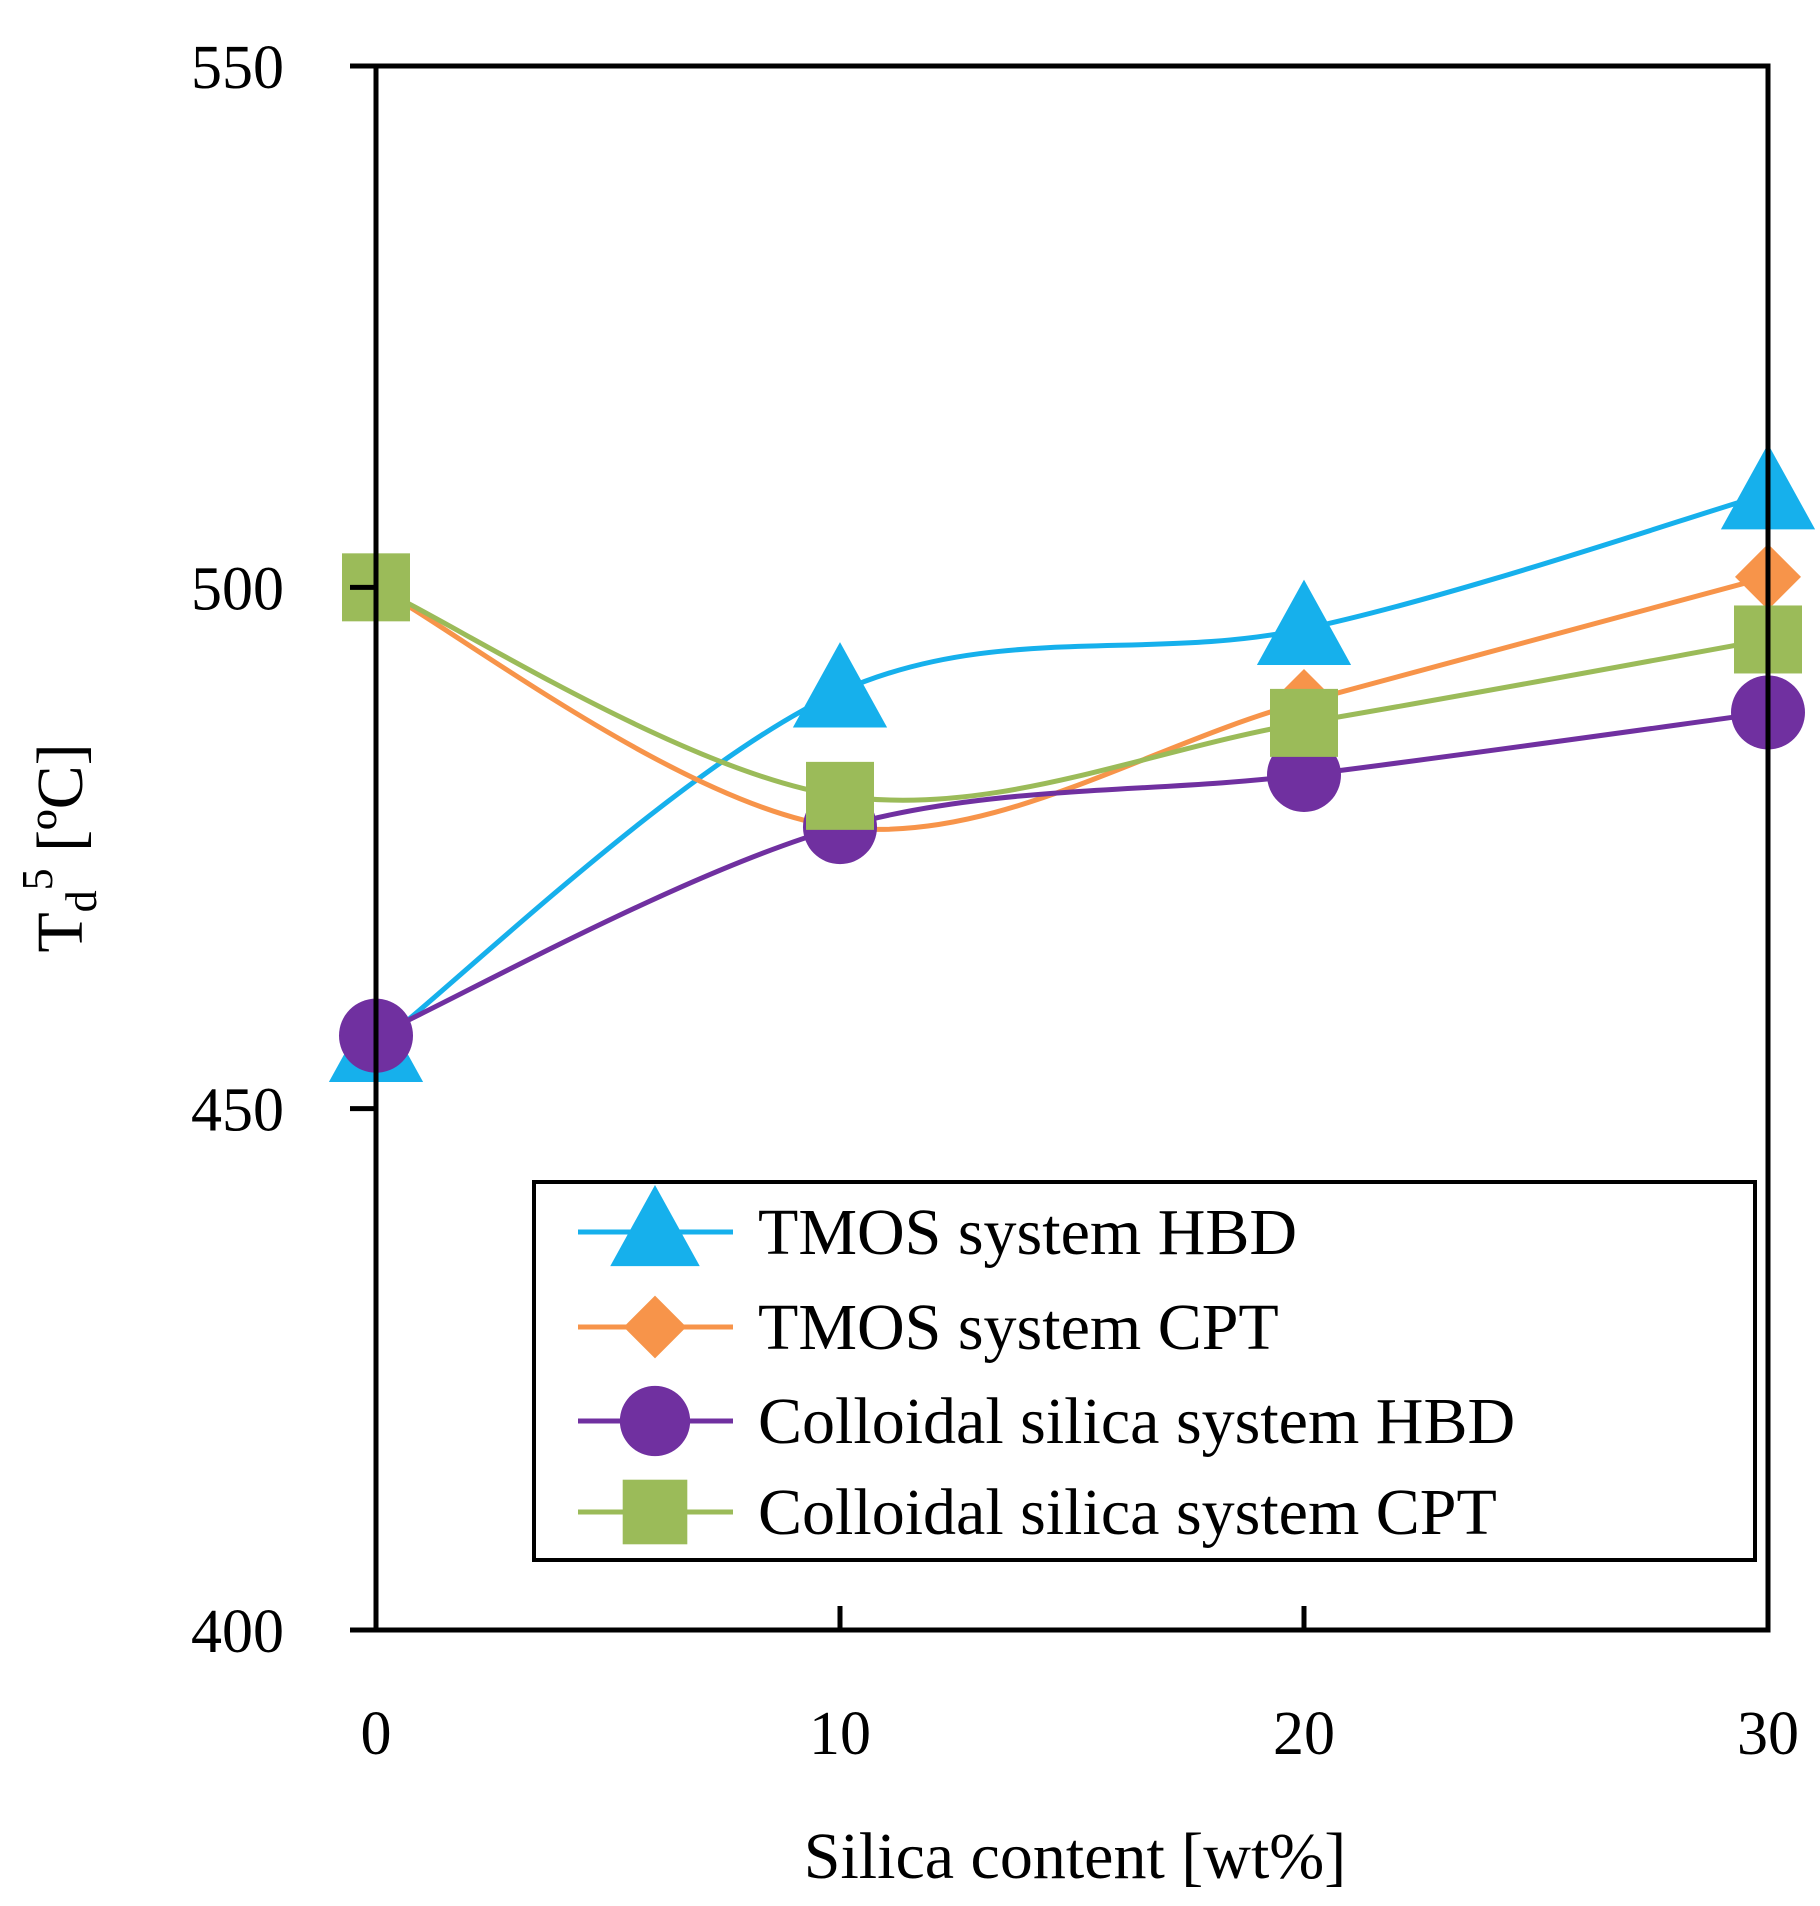  I want to click on x-tick-label: 10, so click(840, 1734).